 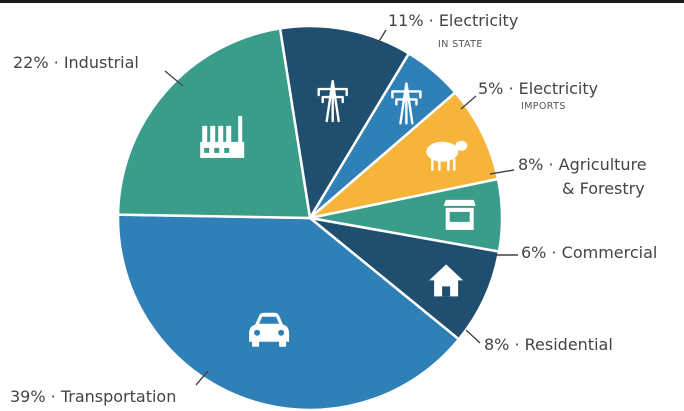 What do you see at coordinates (403, 278) in the screenshot?
I see `slice-residential` at bounding box center [403, 278].